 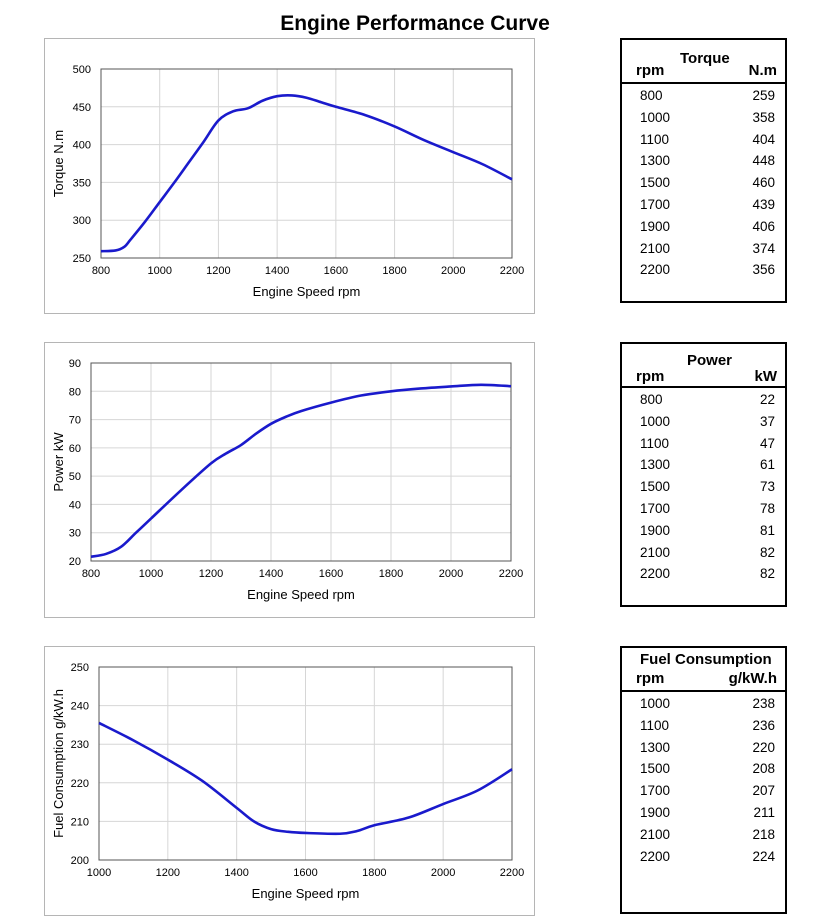 What do you see at coordinates (767, 508) in the screenshot?
I see `table-cell-value: 78` at bounding box center [767, 508].